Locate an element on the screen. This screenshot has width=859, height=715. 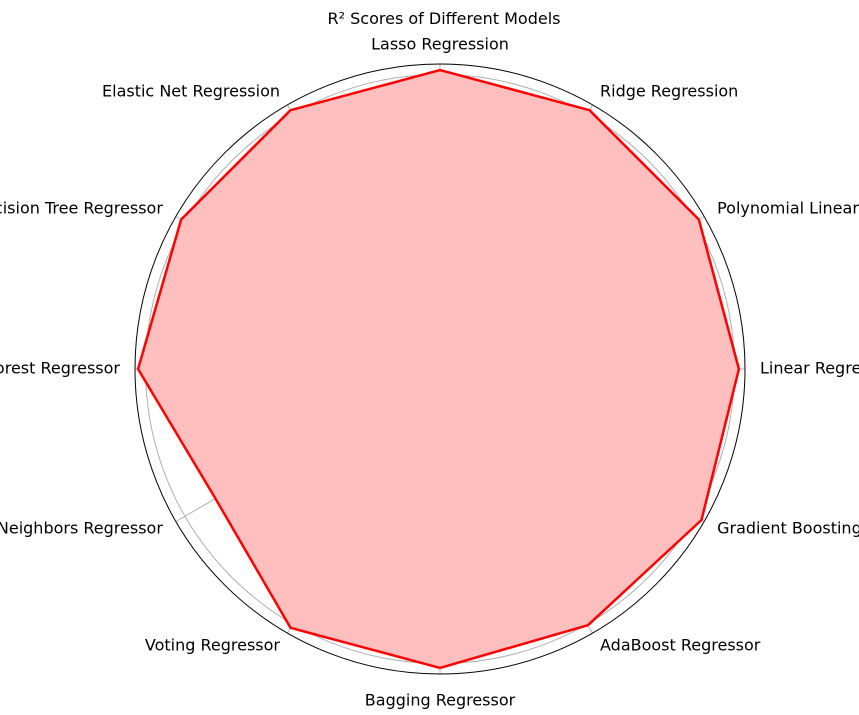
chart-title: R² Scores of Different Models is located at coordinates (444, 18).